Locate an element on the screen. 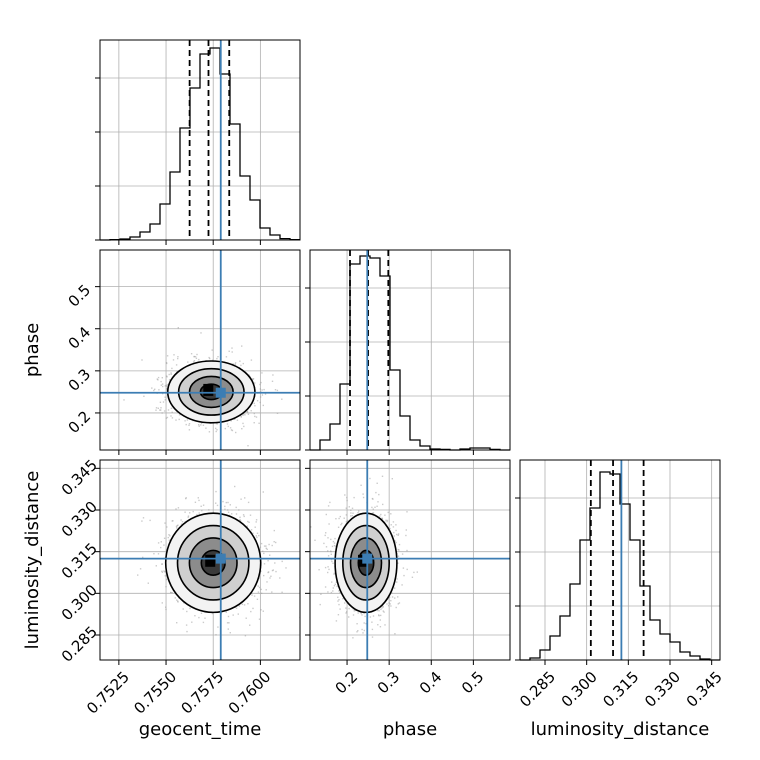 The height and width of the screenshot is (760, 760). xlabel-geocent-time: geocent_time is located at coordinates (200, 729).